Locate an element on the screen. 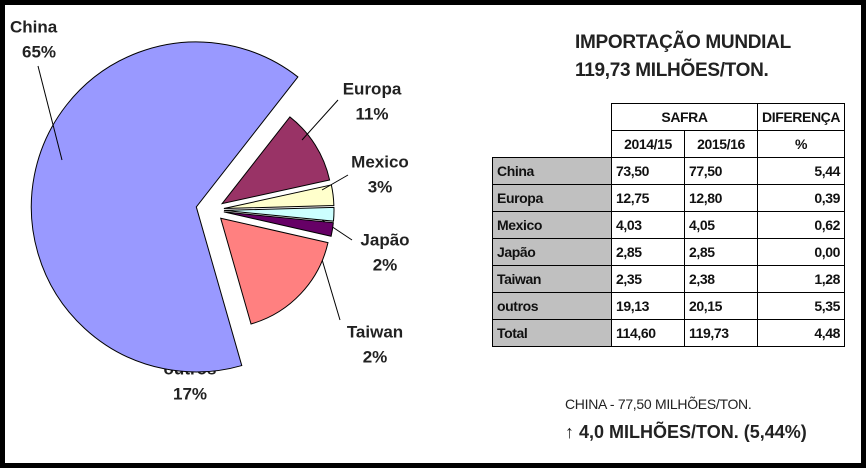  table-row: outros 19,13 20,15 5,35 is located at coordinates (669, 306).